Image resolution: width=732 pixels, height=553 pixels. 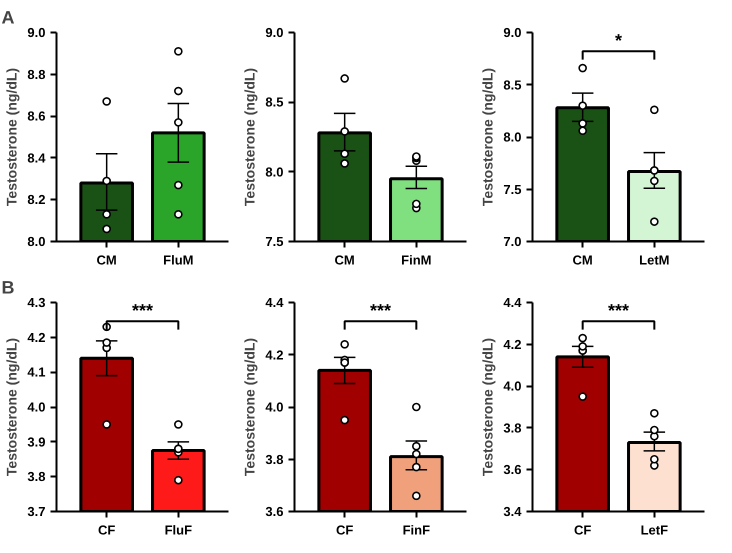 What do you see at coordinates (178, 260) in the screenshot?
I see `x-tick-label: FluM` at bounding box center [178, 260].